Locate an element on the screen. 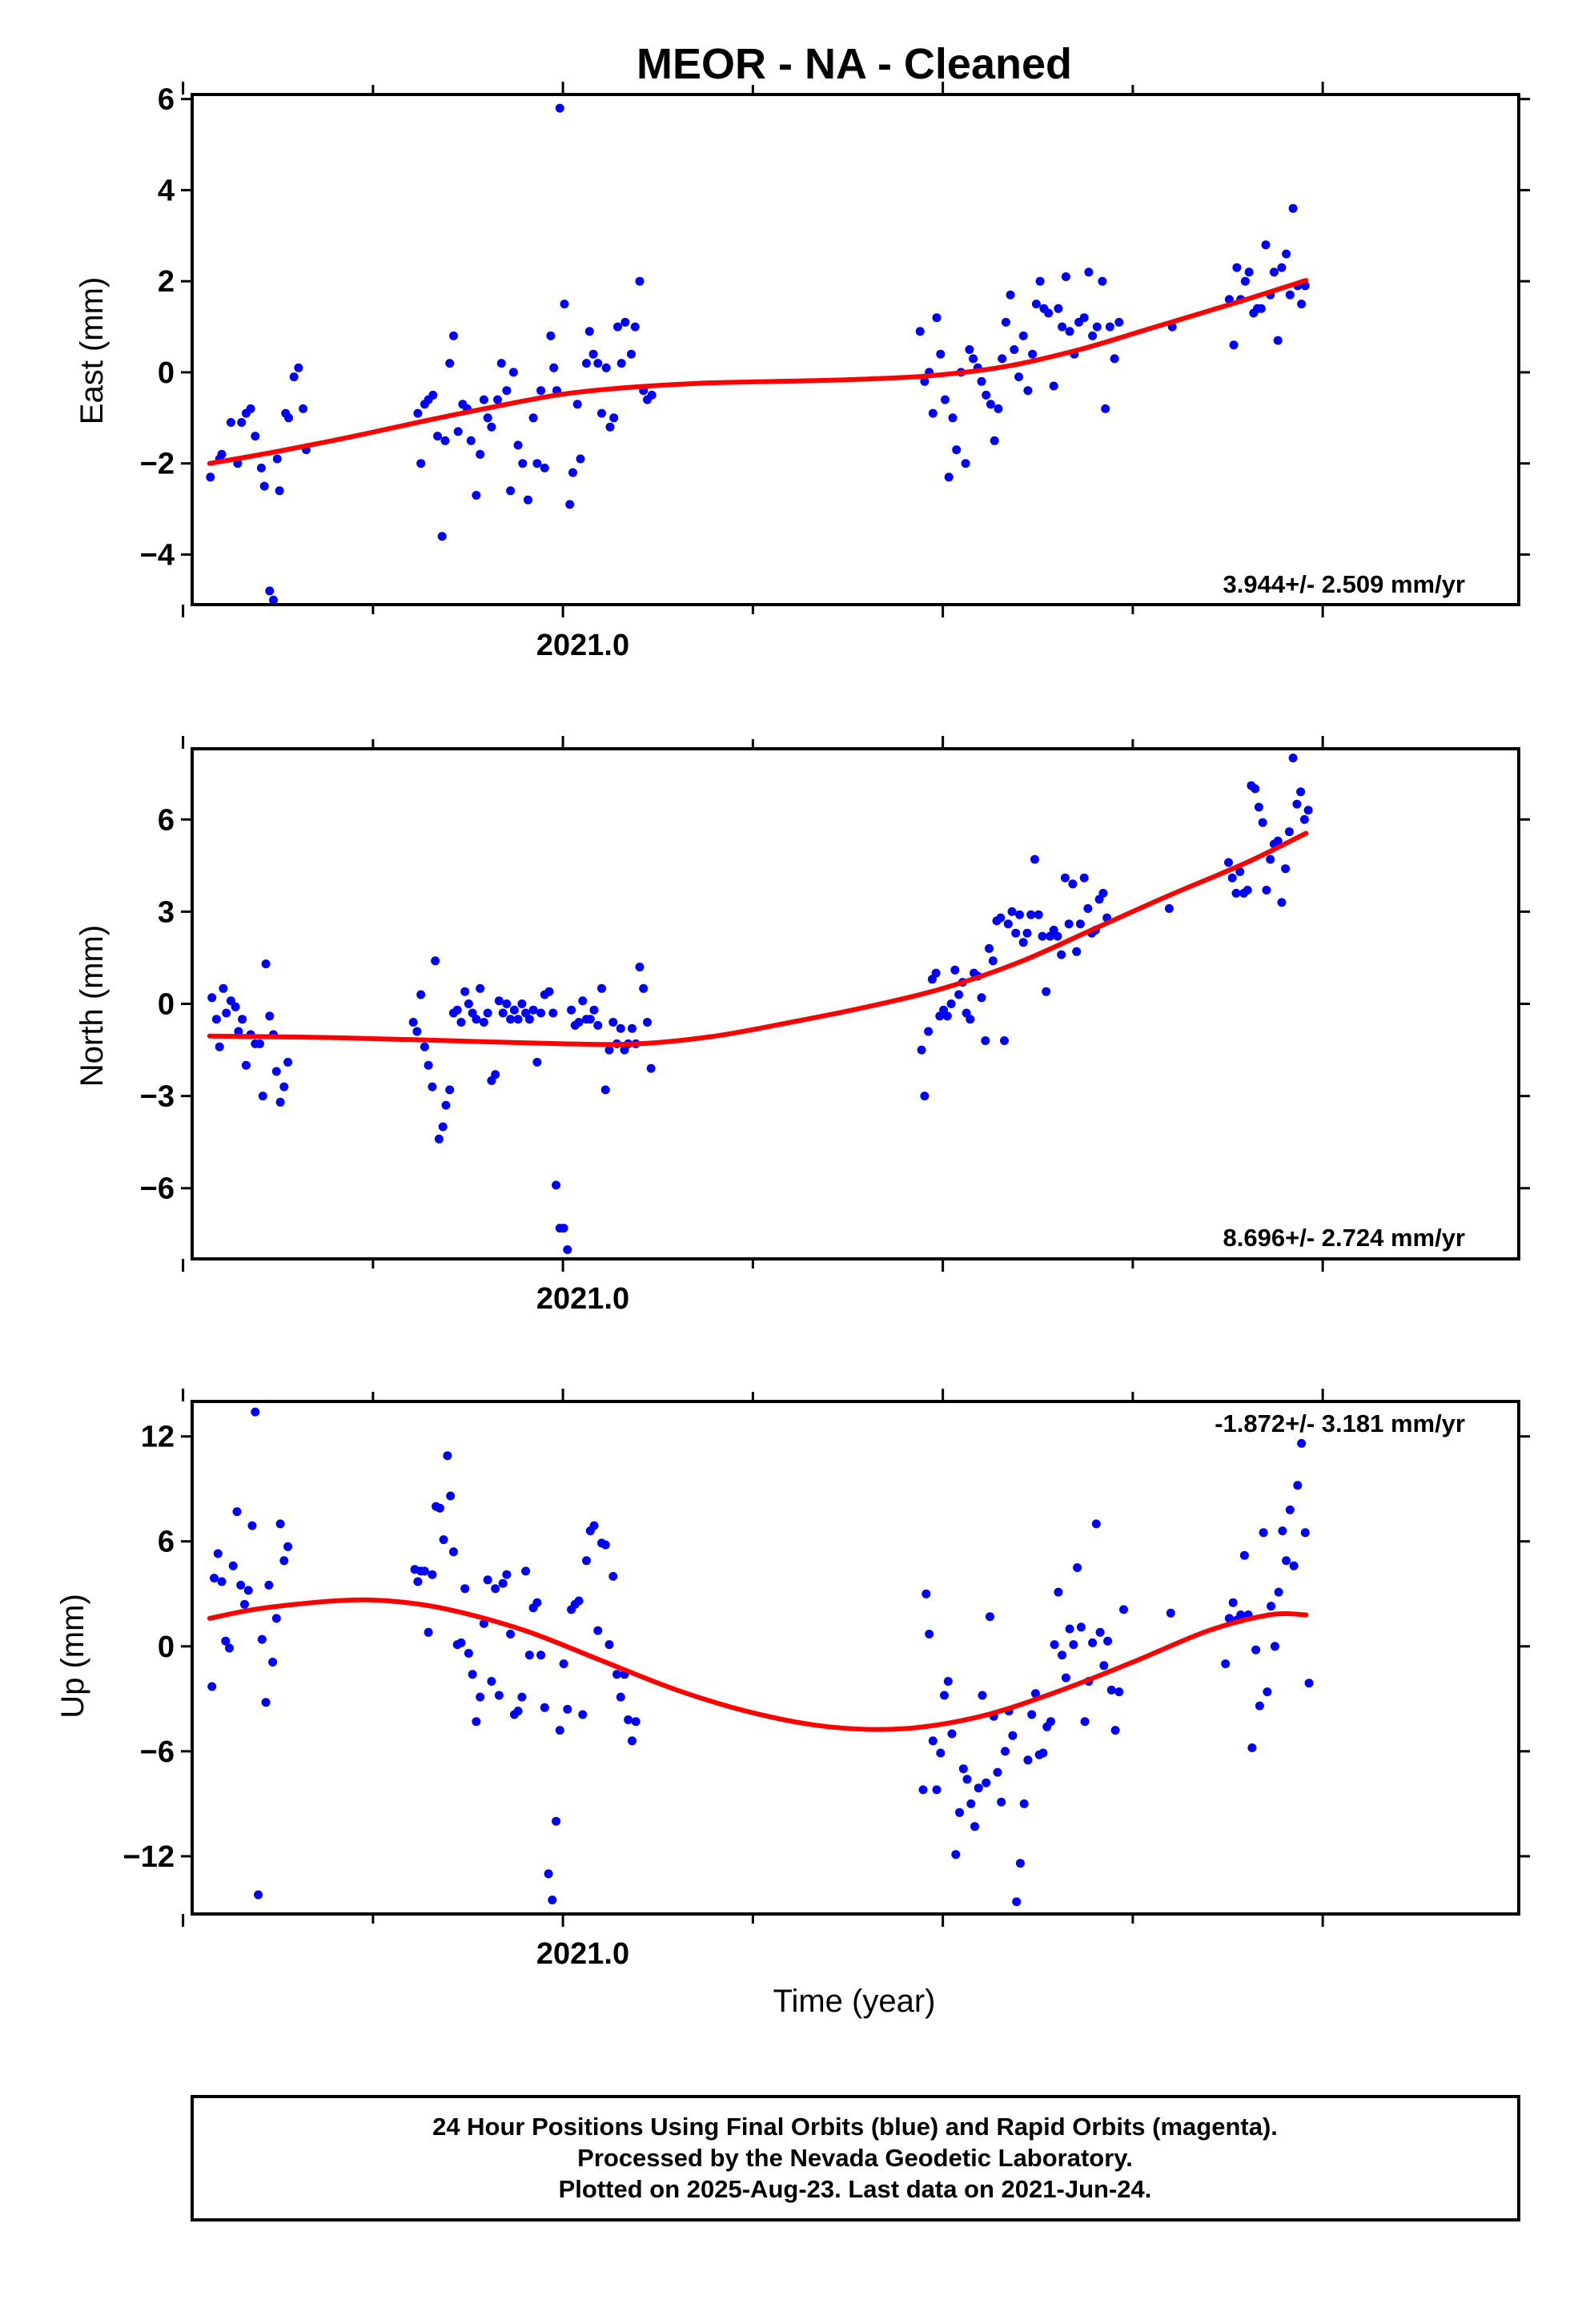  y-tick-label: 3 is located at coordinates (166, 912).